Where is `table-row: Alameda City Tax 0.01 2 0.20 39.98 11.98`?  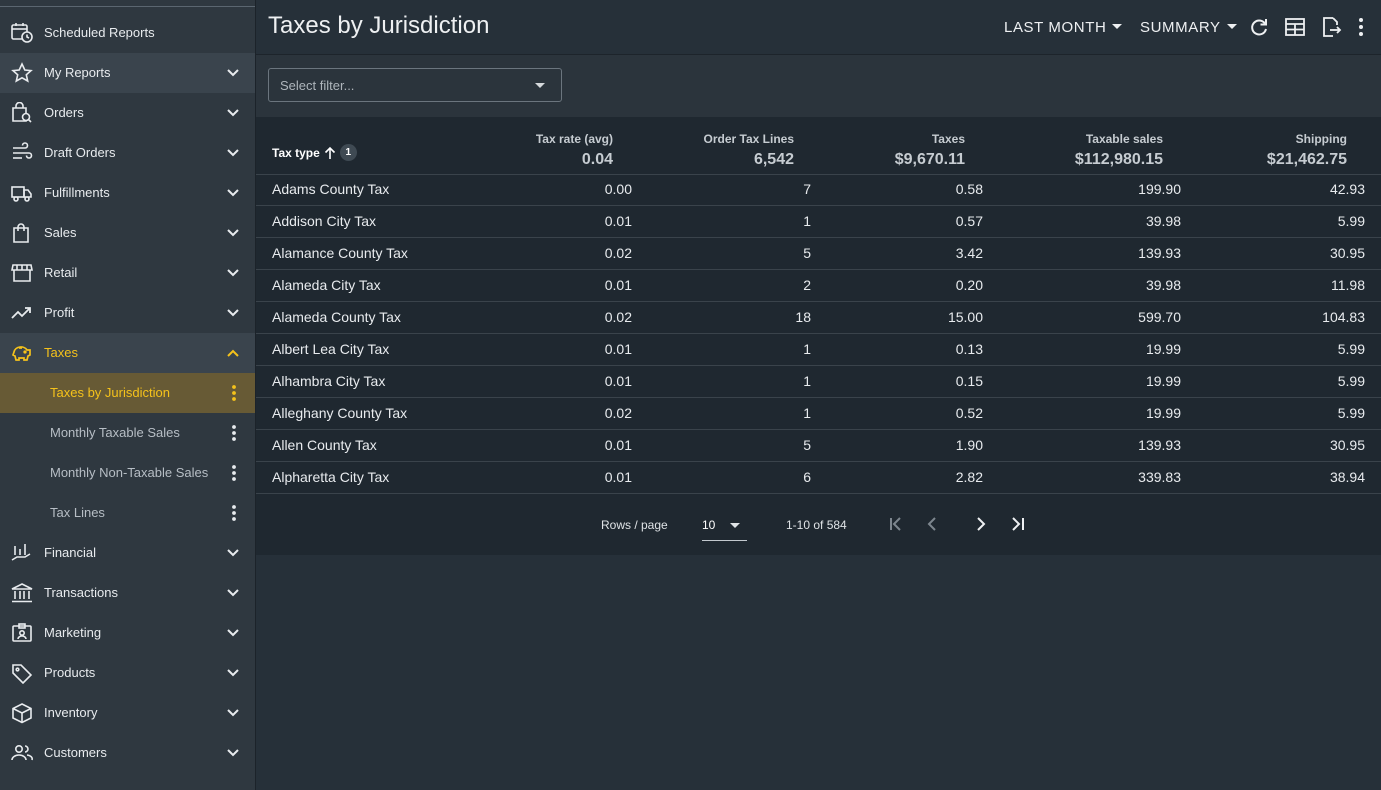 table-row: Alameda City Tax 0.01 2 0.20 39.98 11.98 is located at coordinates (818, 286).